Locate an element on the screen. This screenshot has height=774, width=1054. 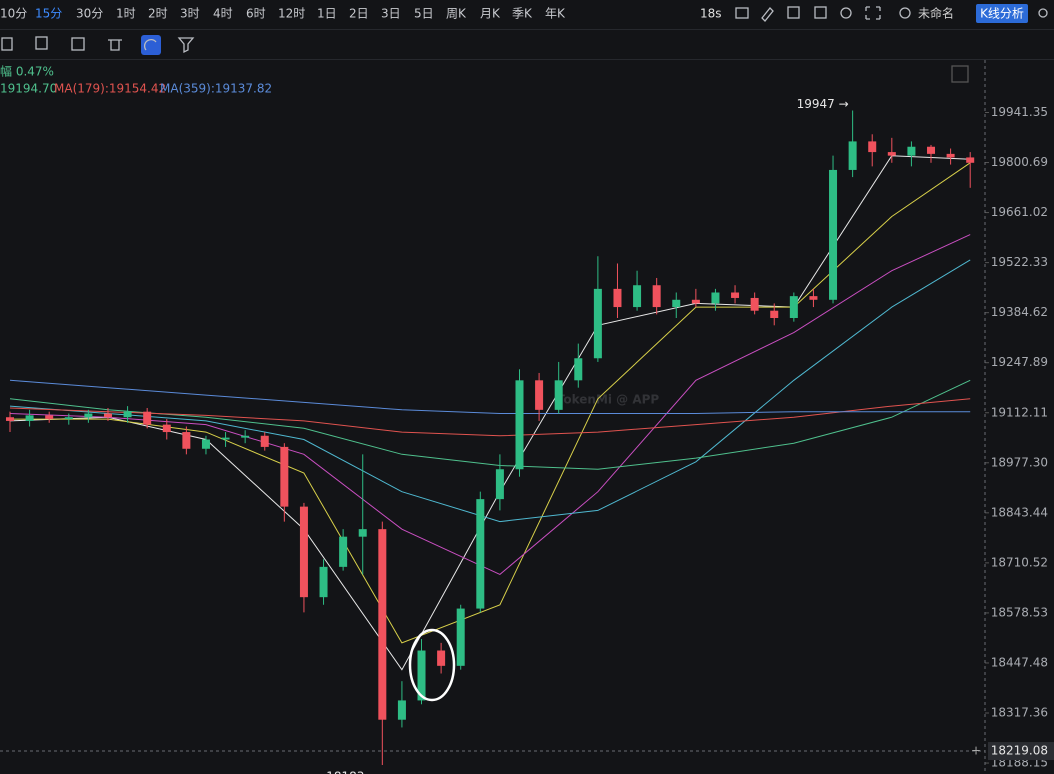
y-tick-label: 19384.62 is located at coordinates (1019, 312).